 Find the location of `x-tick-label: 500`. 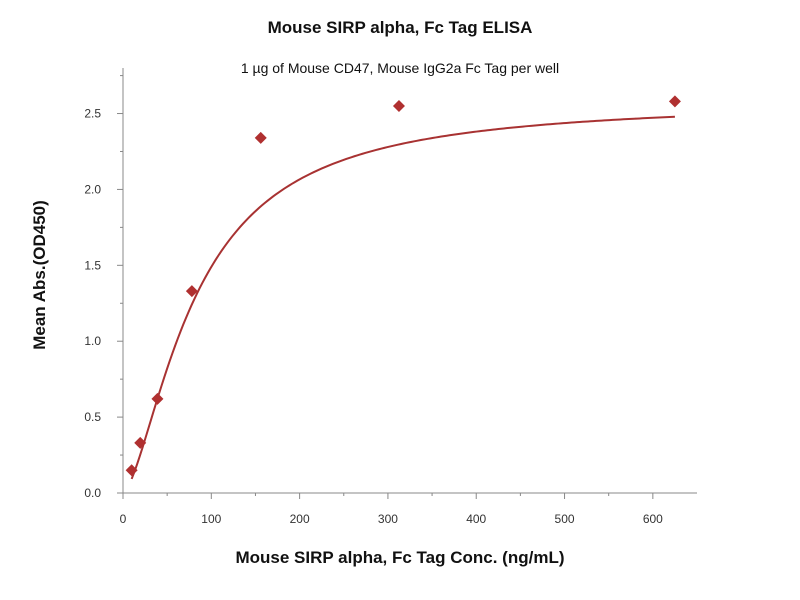

x-tick-label: 500 is located at coordinates (565, 519).